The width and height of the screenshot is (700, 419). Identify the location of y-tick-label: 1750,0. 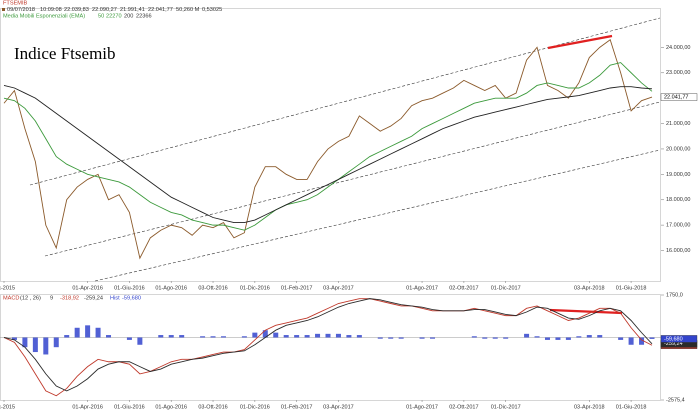
(674, 295).